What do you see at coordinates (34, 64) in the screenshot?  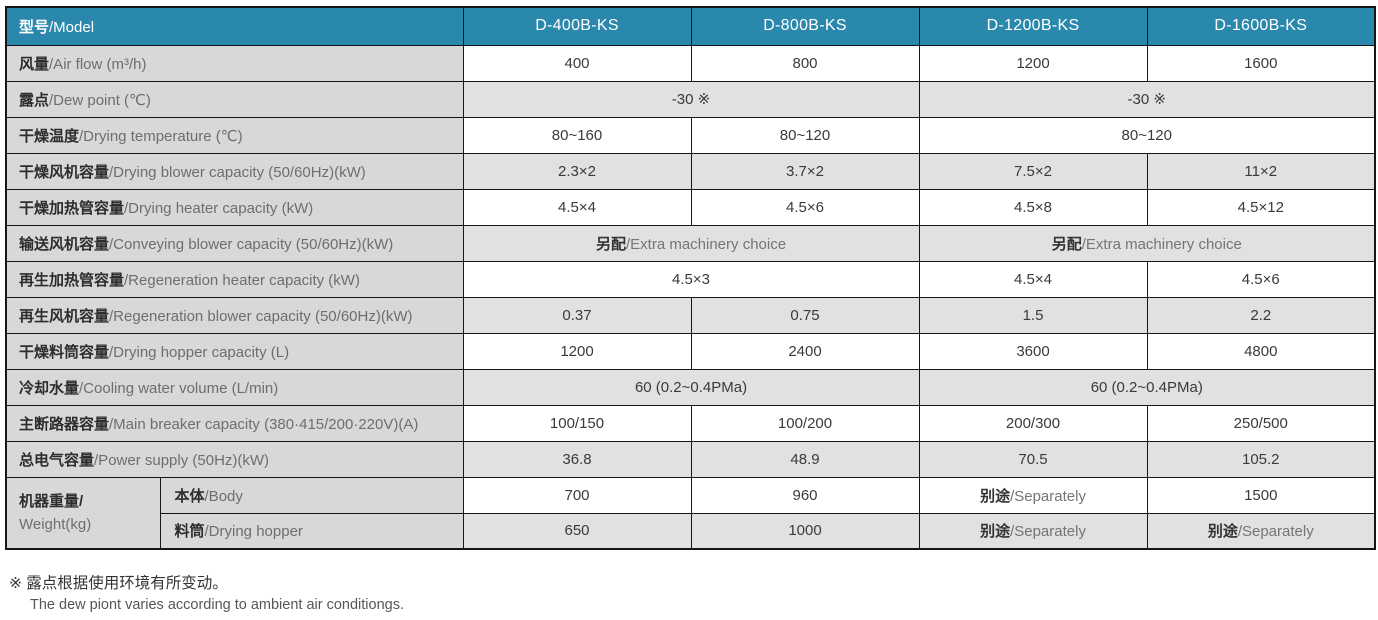 I see `text-zh: 风量` at bounding box center [34, 64].